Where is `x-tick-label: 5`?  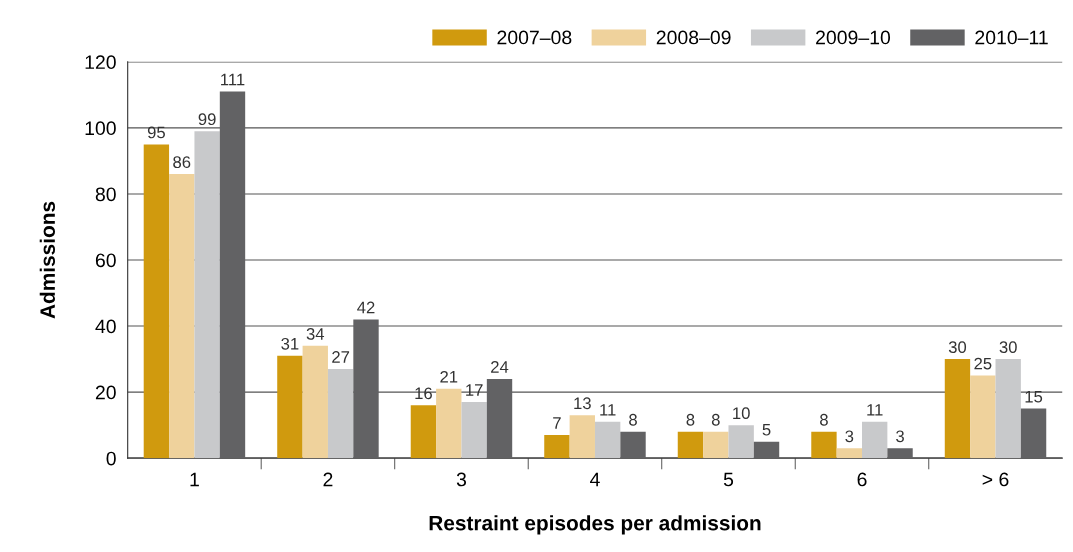
x-tick-label: 5 is located at coordinates (728, 479).